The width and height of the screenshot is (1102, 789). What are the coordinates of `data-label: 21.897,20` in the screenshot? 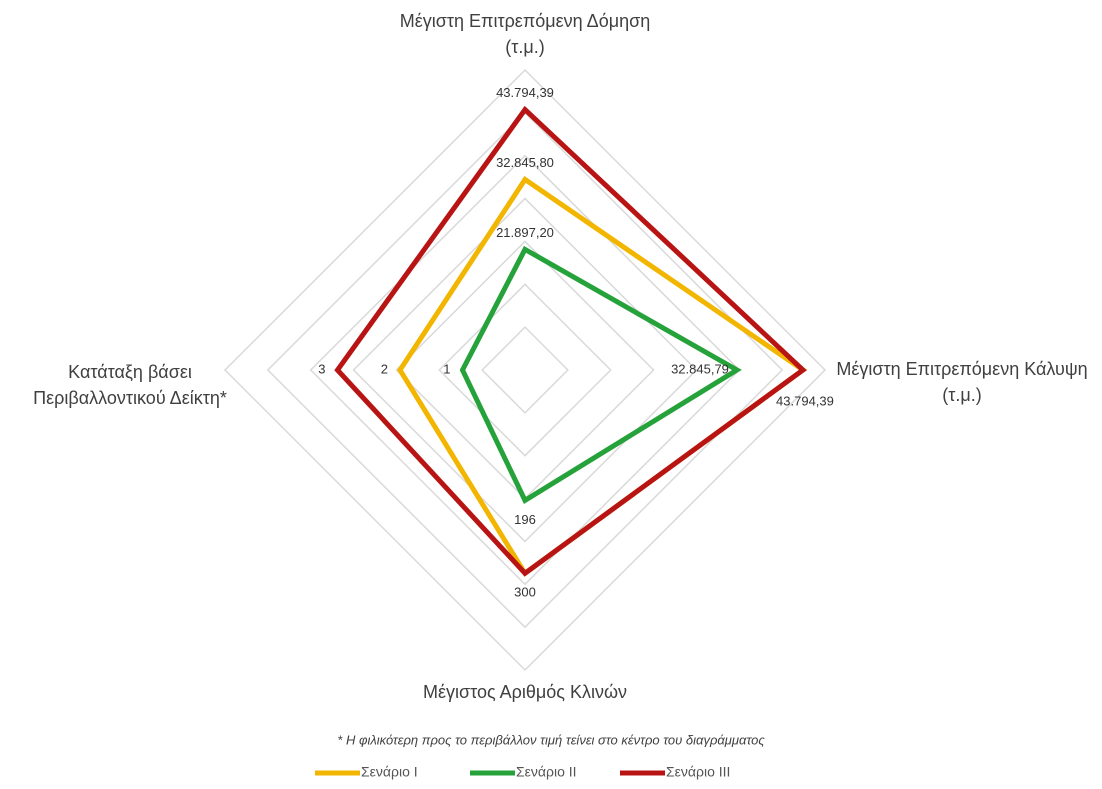 It's located at (525, 232).